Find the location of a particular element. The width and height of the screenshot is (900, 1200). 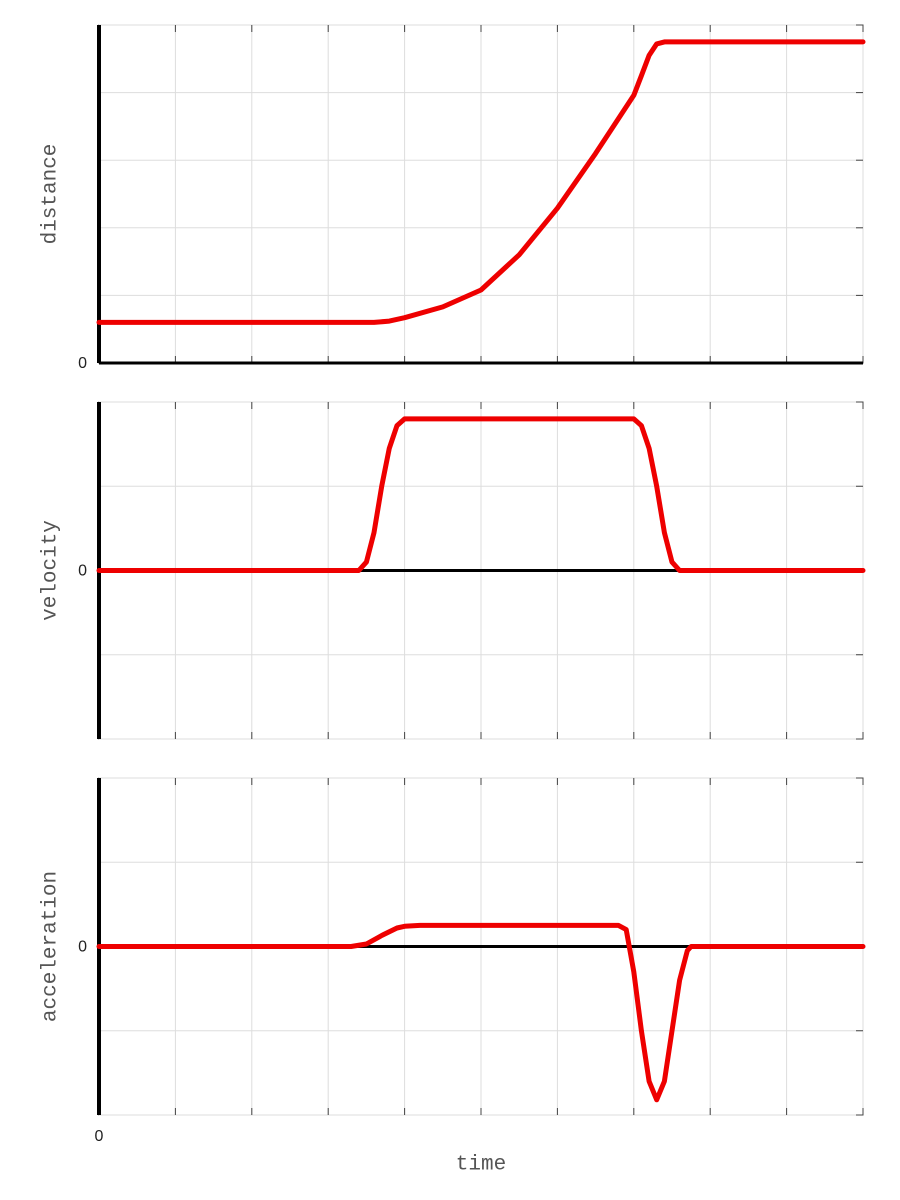

x-tick-label: 0 is located at coordinates (99, 1136).